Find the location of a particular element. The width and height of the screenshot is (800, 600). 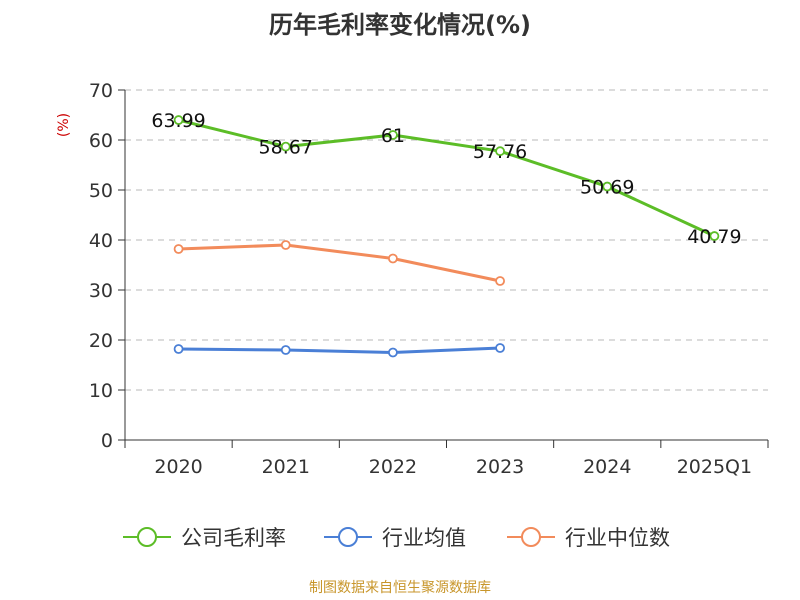

y-tick-label: 40 is located at coordinates (101, 241).